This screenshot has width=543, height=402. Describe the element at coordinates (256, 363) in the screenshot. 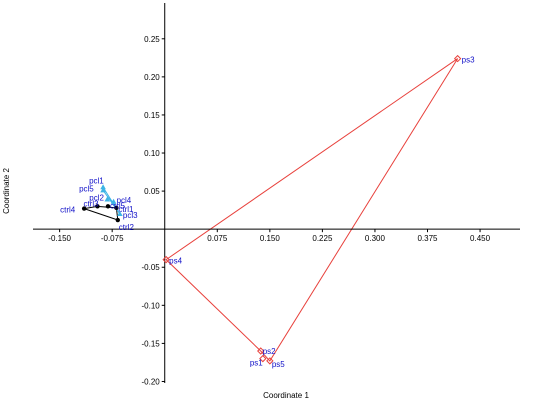

I see `data-point-label: ps1` at that location.